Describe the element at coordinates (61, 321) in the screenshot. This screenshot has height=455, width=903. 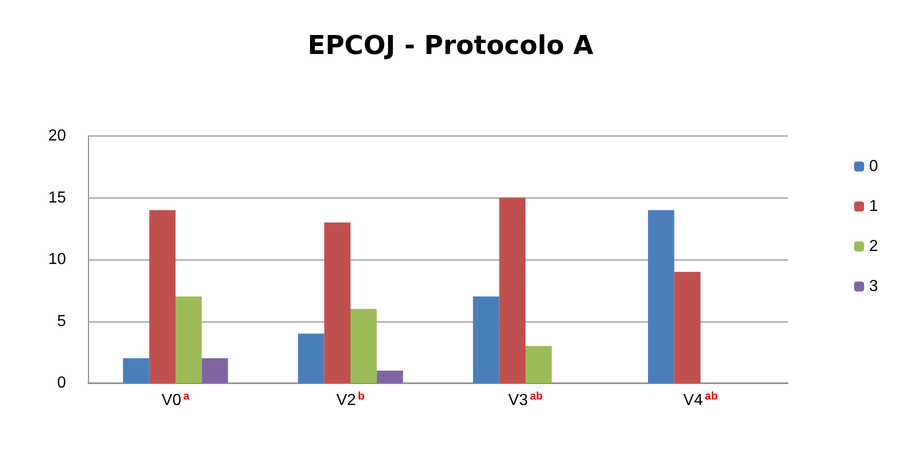
I see `y-tick-label: 5` at that location.